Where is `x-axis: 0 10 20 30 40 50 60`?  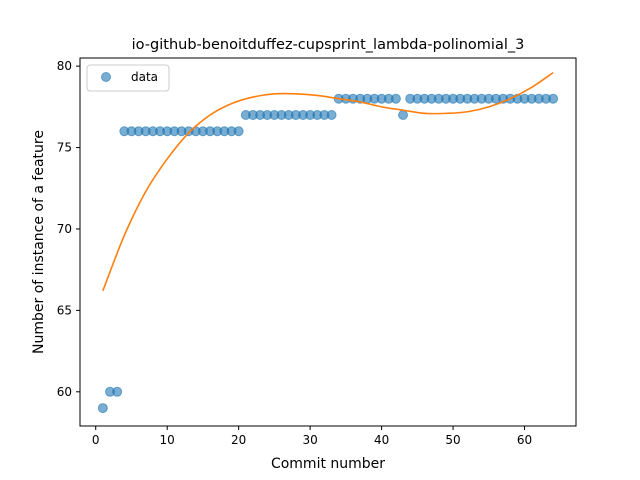 x-axis: 0 10 20 30 40 50 60 is located at coordinates (312, 436).